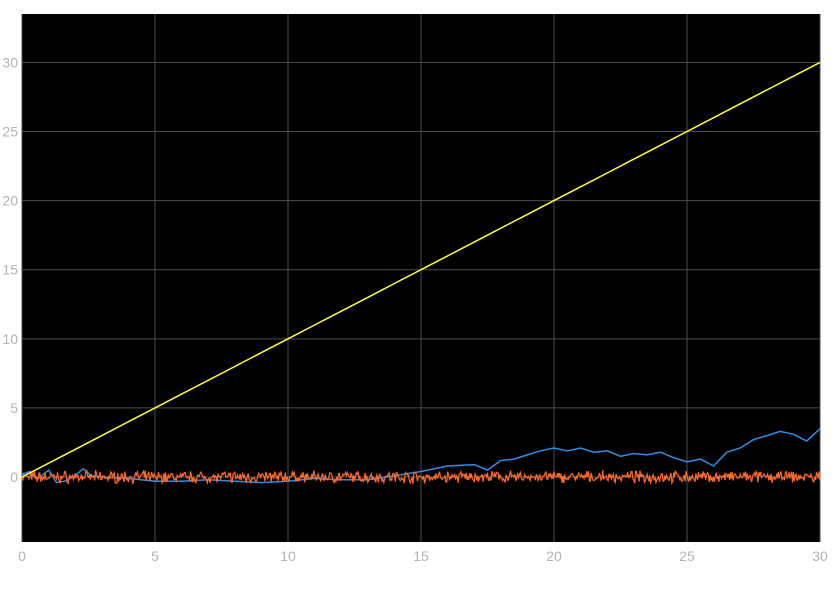 Image resolution: width=840 pixels, height=594 pixels. I want to click on x-tick-label-15: 15, so click(421, 556).